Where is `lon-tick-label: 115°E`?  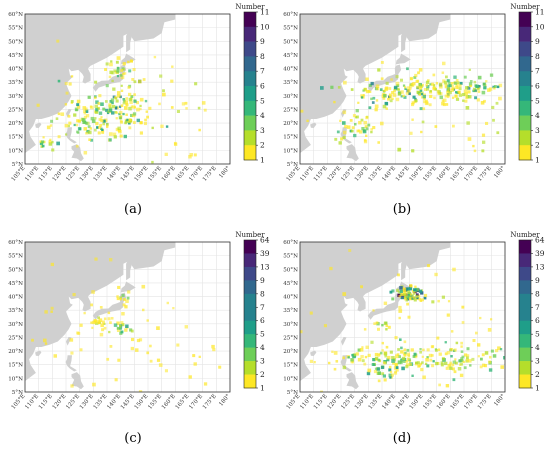
lon-tick-label: 115°E is located at coordinates (321, 173).